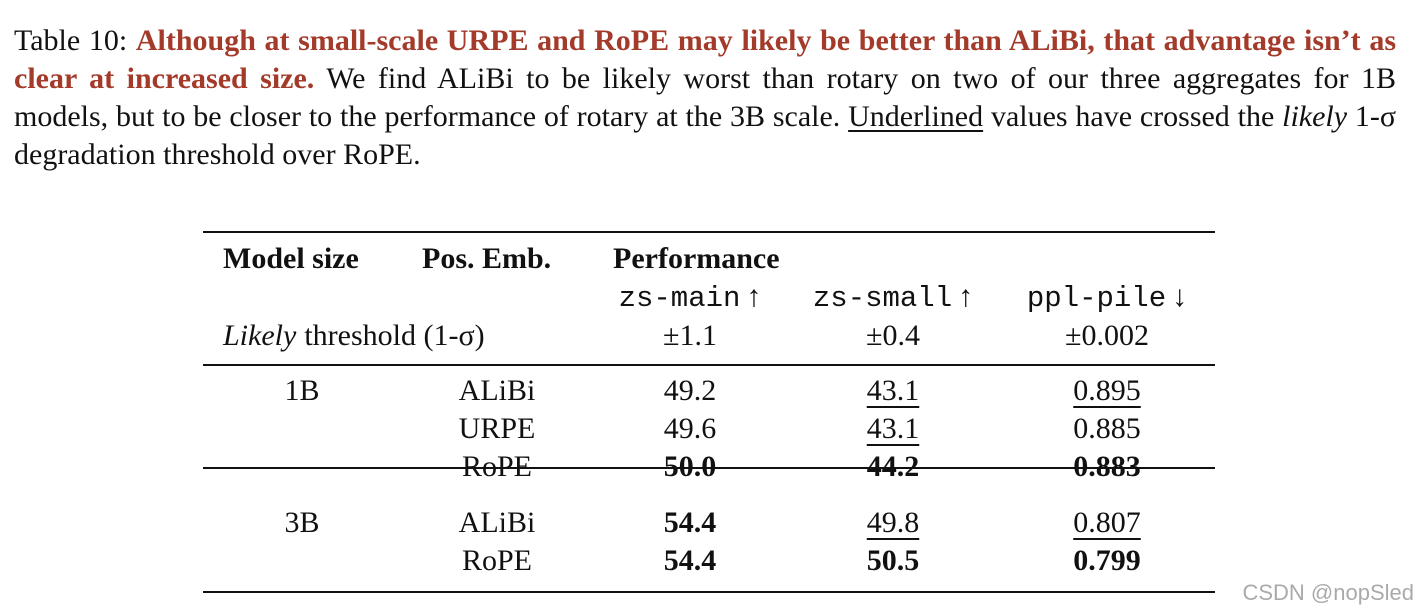 Image resolution: width=1418 pixels, height=614 pixels. I want to click on threshold-cell: ±0.002, so click(1107, 336).